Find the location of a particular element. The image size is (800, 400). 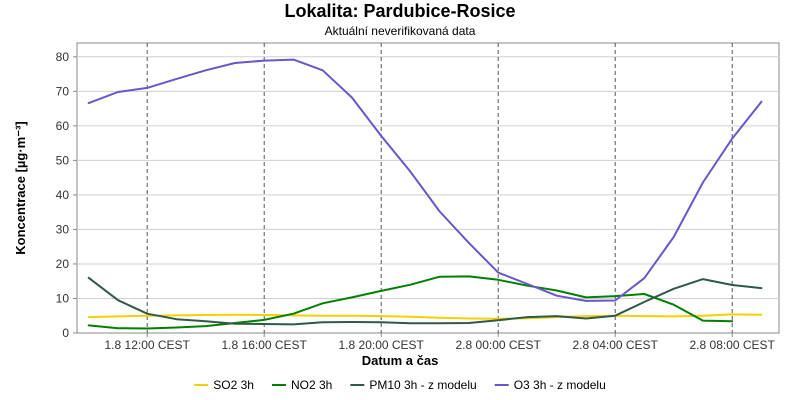

y-tick-label: 0 is located at coordinates (65, 333).